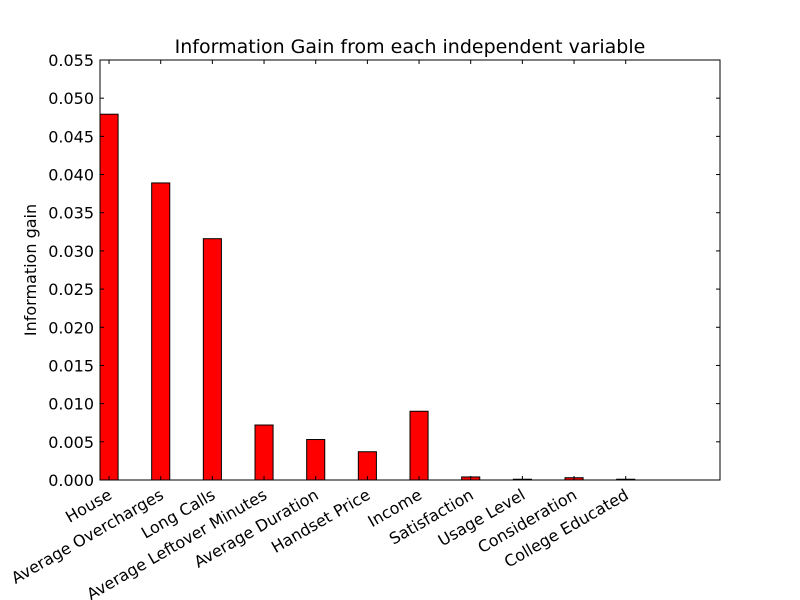 This screenshot has width=800, height=600. I want to click on bar-long-calls, so click(212, 359).